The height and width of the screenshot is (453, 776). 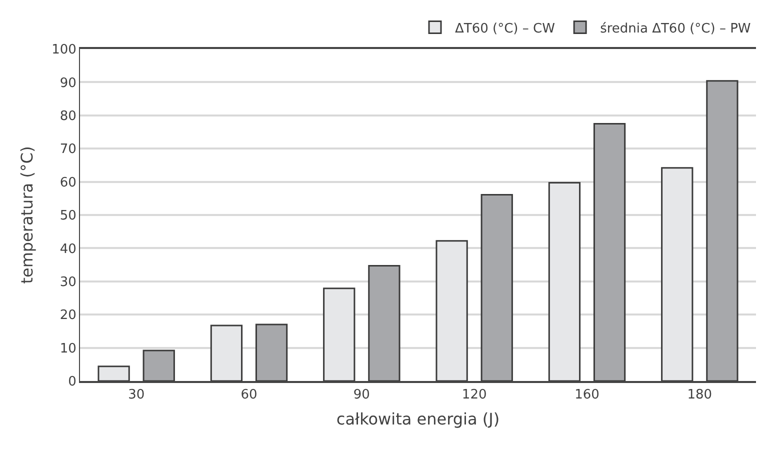 What do you see at coordinates (474, 394) in the screenshot?
I see `x-tick-label: 120` at bounding box center [474, 394].